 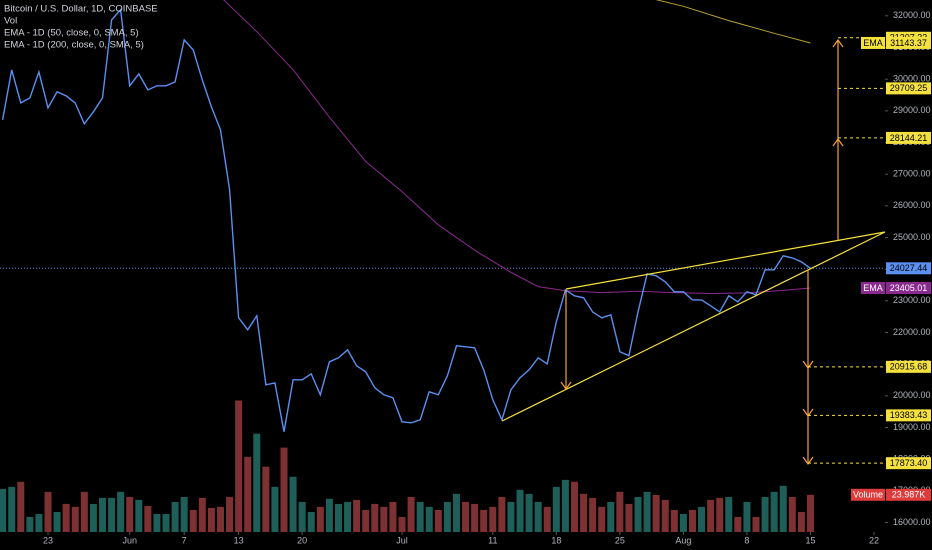 What do you see at coordinates (556, 540) in the screenshot?
I see `x-tick-label: 18` at bounding box center [556, 540].